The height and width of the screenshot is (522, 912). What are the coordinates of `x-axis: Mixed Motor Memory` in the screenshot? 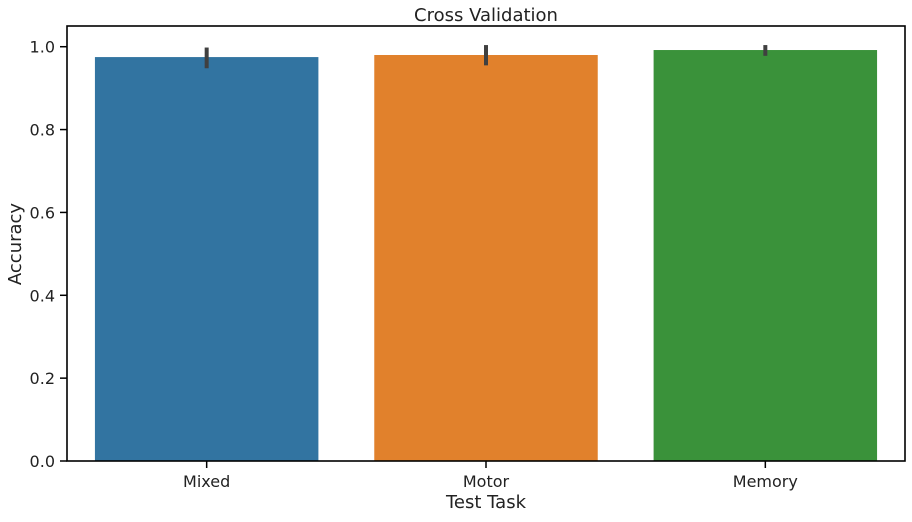 It's located at (490, 476).